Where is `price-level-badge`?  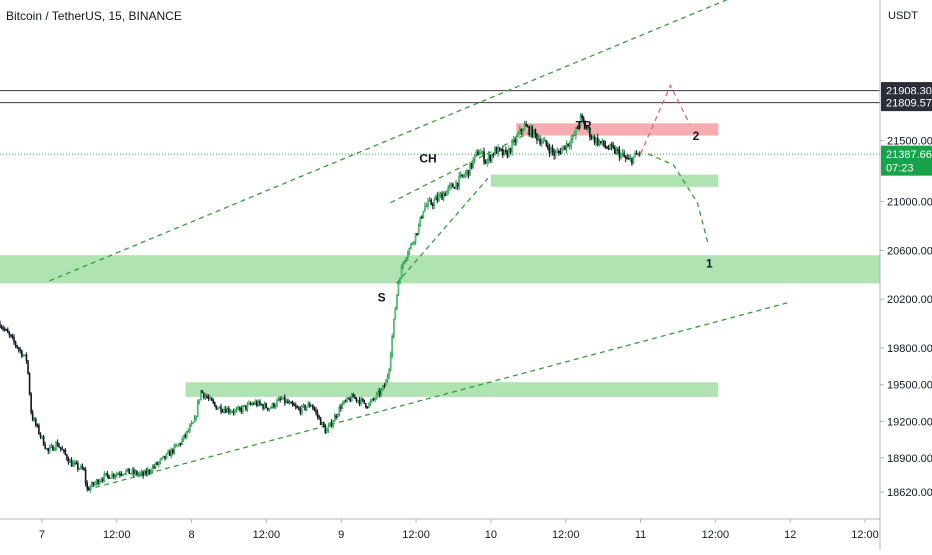 price-level-badge is located at coordinates (906, 103).